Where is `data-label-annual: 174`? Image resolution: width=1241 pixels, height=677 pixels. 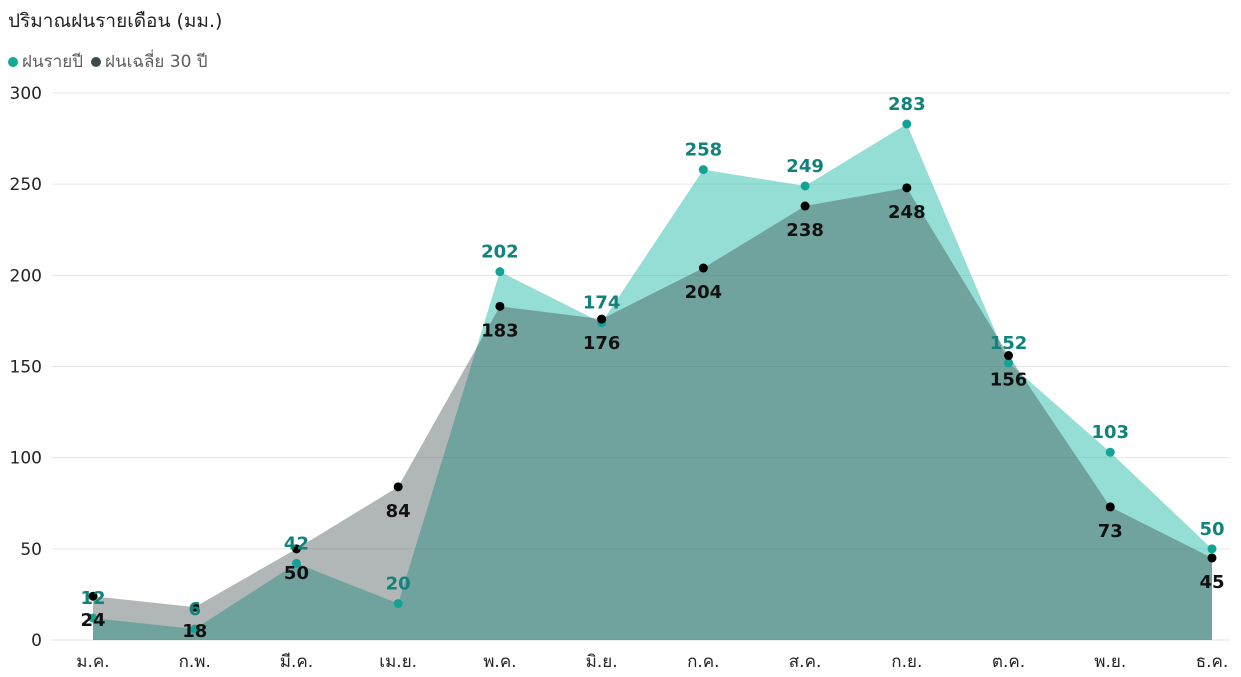
data-label-annual: 174 is located at coordinates (602, 303).